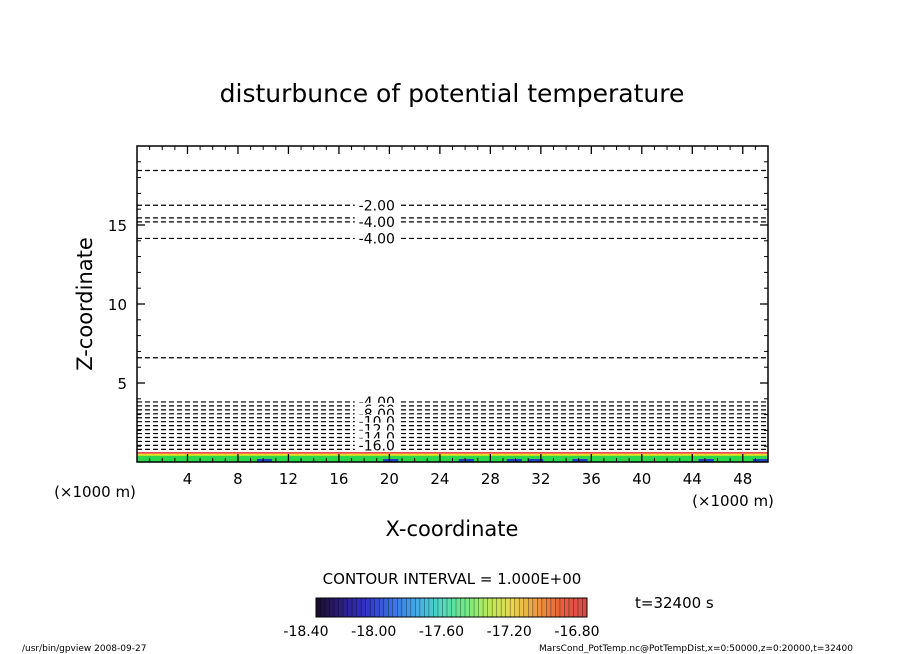 The height and width of the screenshot is (654, 904). Describe the element at coordinates (338, 479) in the screenshot. I see `x-tick-label: 16` at that location.